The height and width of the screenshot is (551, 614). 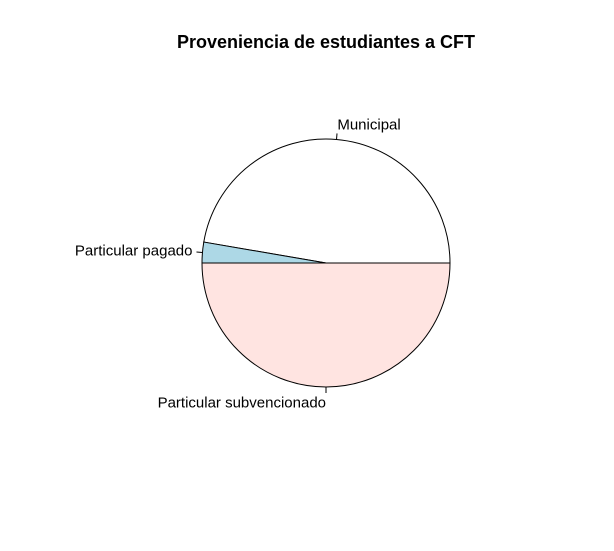 What do you see at coordinates (242, 402) in the screenshot?
I see `pie-label: Particular subvencionado` at bounding box center [242, 402].